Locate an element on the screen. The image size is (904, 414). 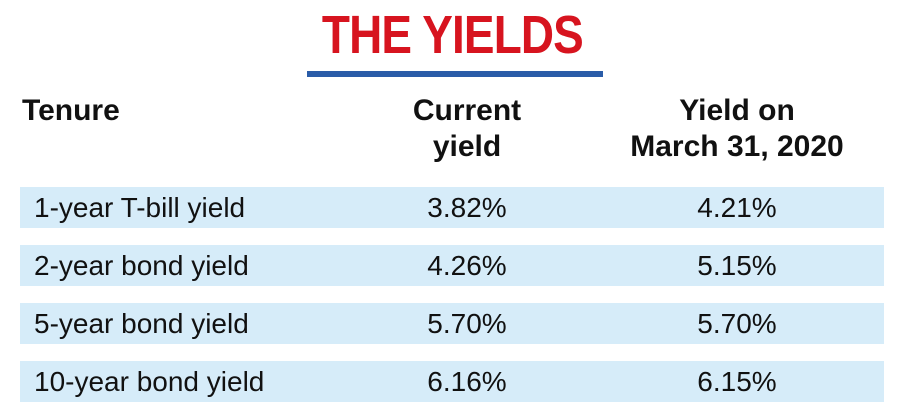
table-cell: 5.15% is located at coordinates (737, 265).